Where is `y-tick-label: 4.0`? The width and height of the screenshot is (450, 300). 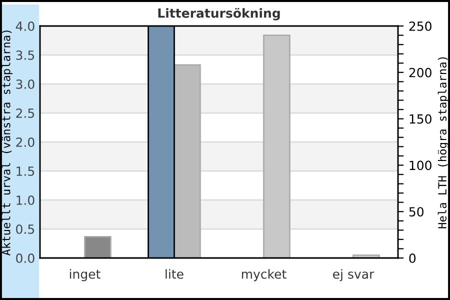
y-tick-label: 4.0 is located at coordinates (25, 26).